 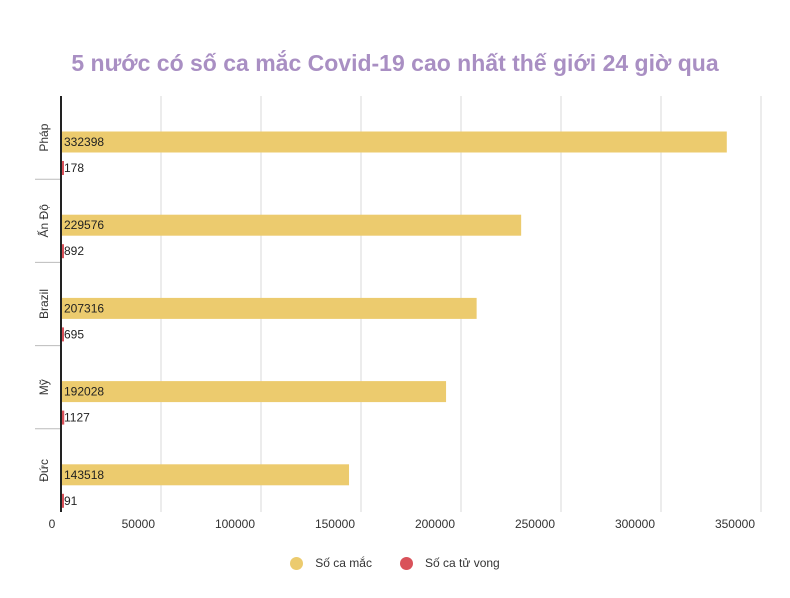 I want to click on legend-item-deaths: Số ca tử vong, so click(x=449, y=563).